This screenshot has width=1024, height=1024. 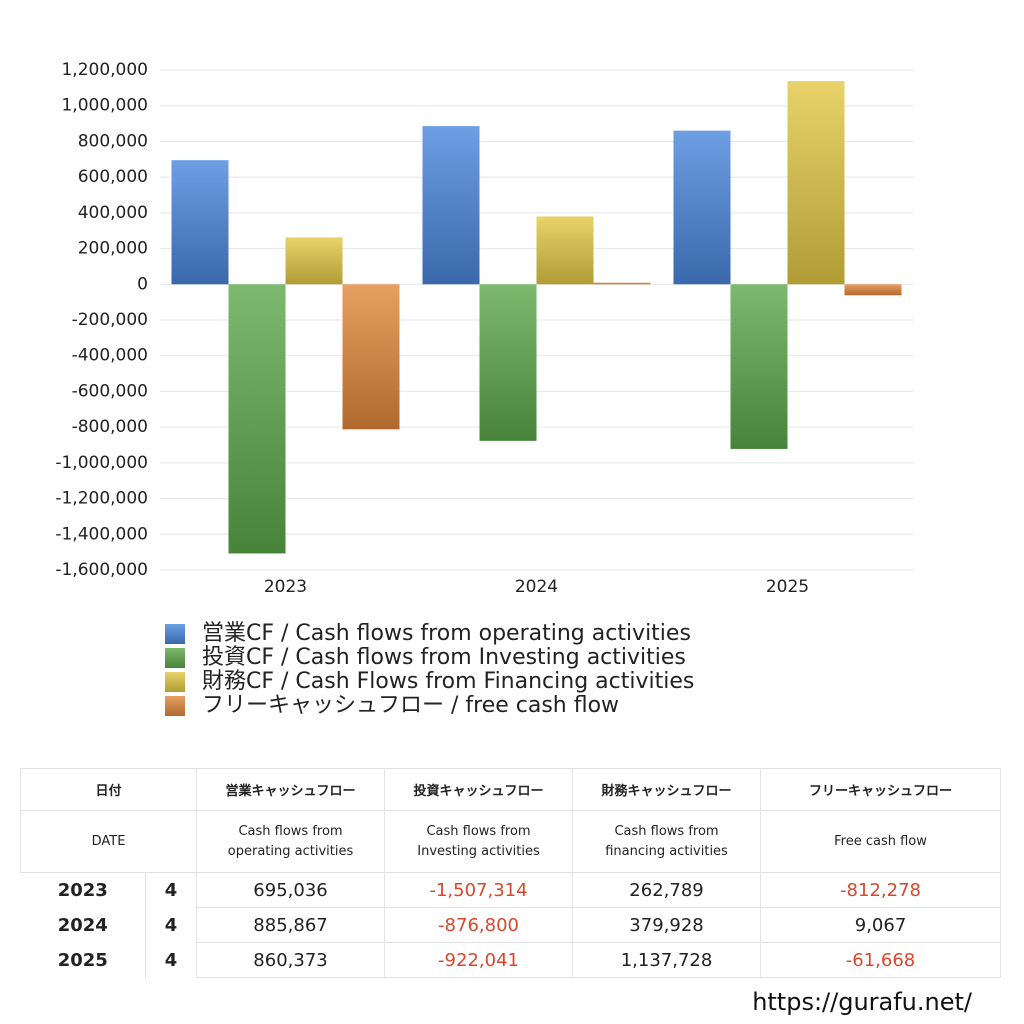 I want to click on table-cell: 営業キャッシュフロー, so click(x=291, y=789).